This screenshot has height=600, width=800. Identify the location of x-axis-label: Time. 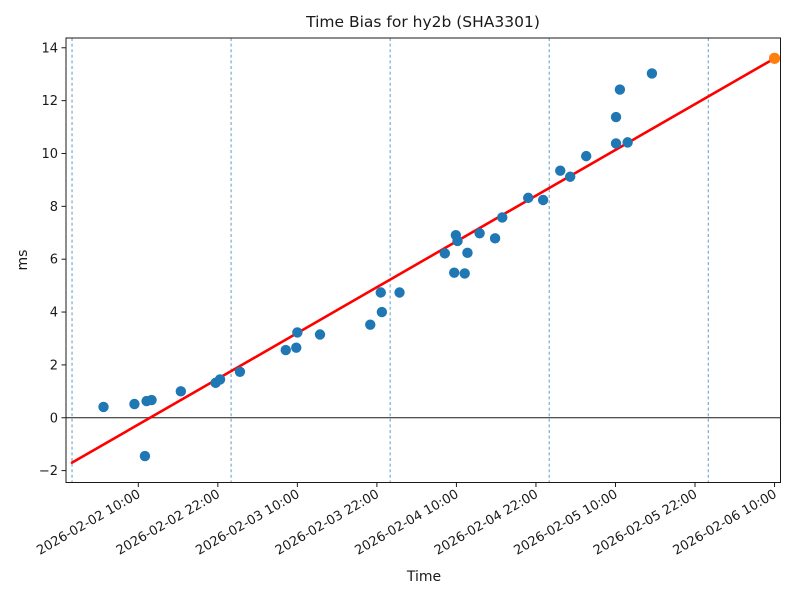
(423, 577).